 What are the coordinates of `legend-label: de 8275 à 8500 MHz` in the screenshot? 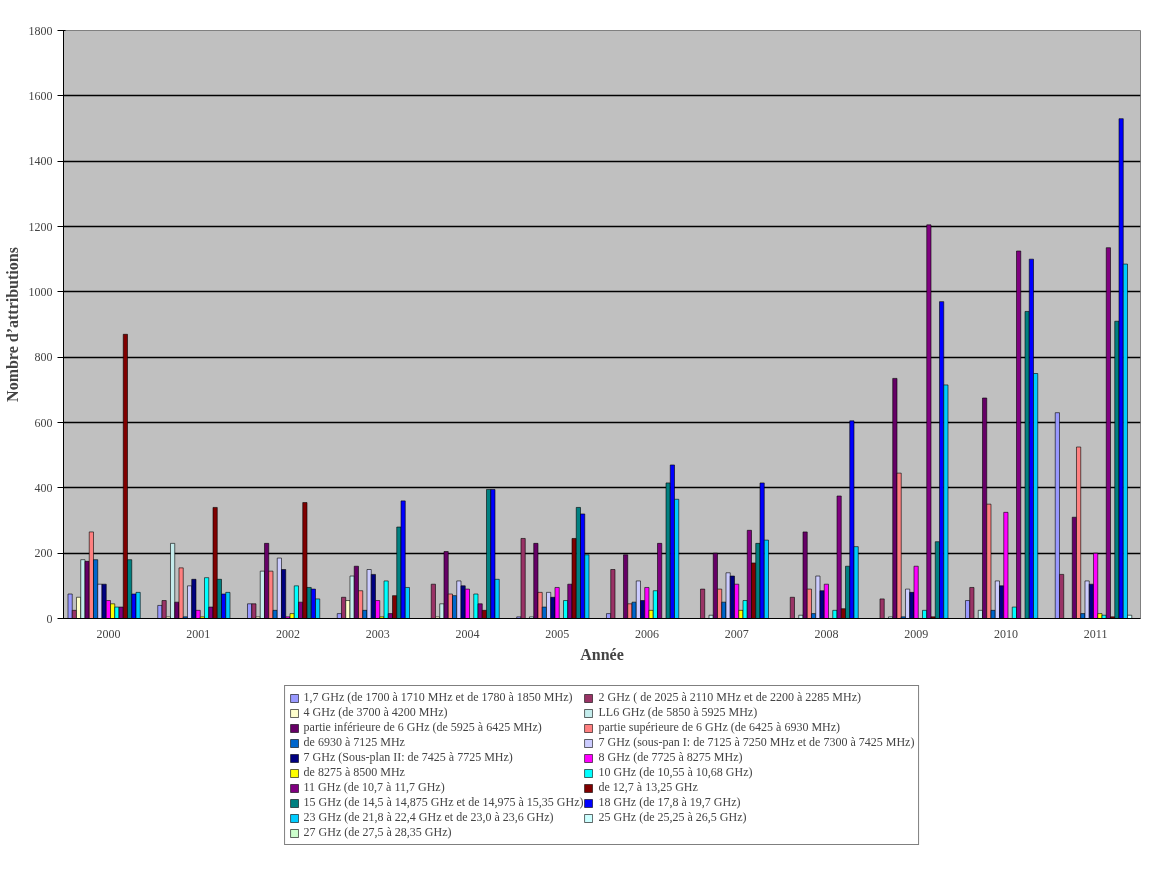 It's located at (354, 772).